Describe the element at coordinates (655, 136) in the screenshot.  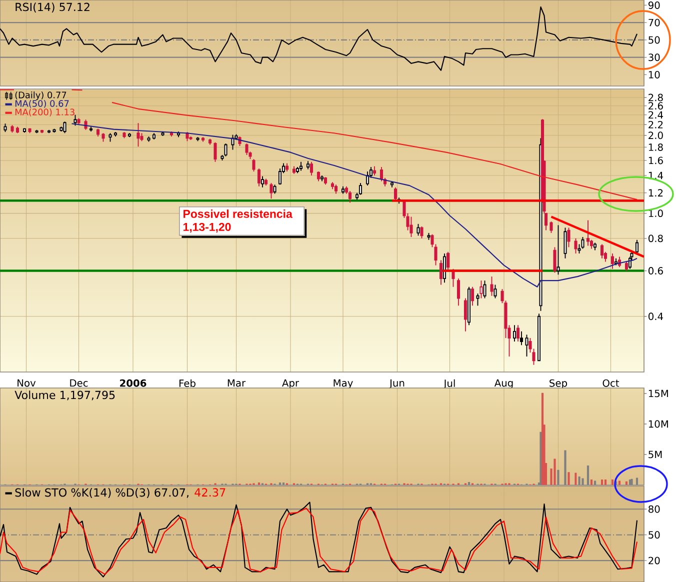
I see `y-tick-label: 2.0` at that location.